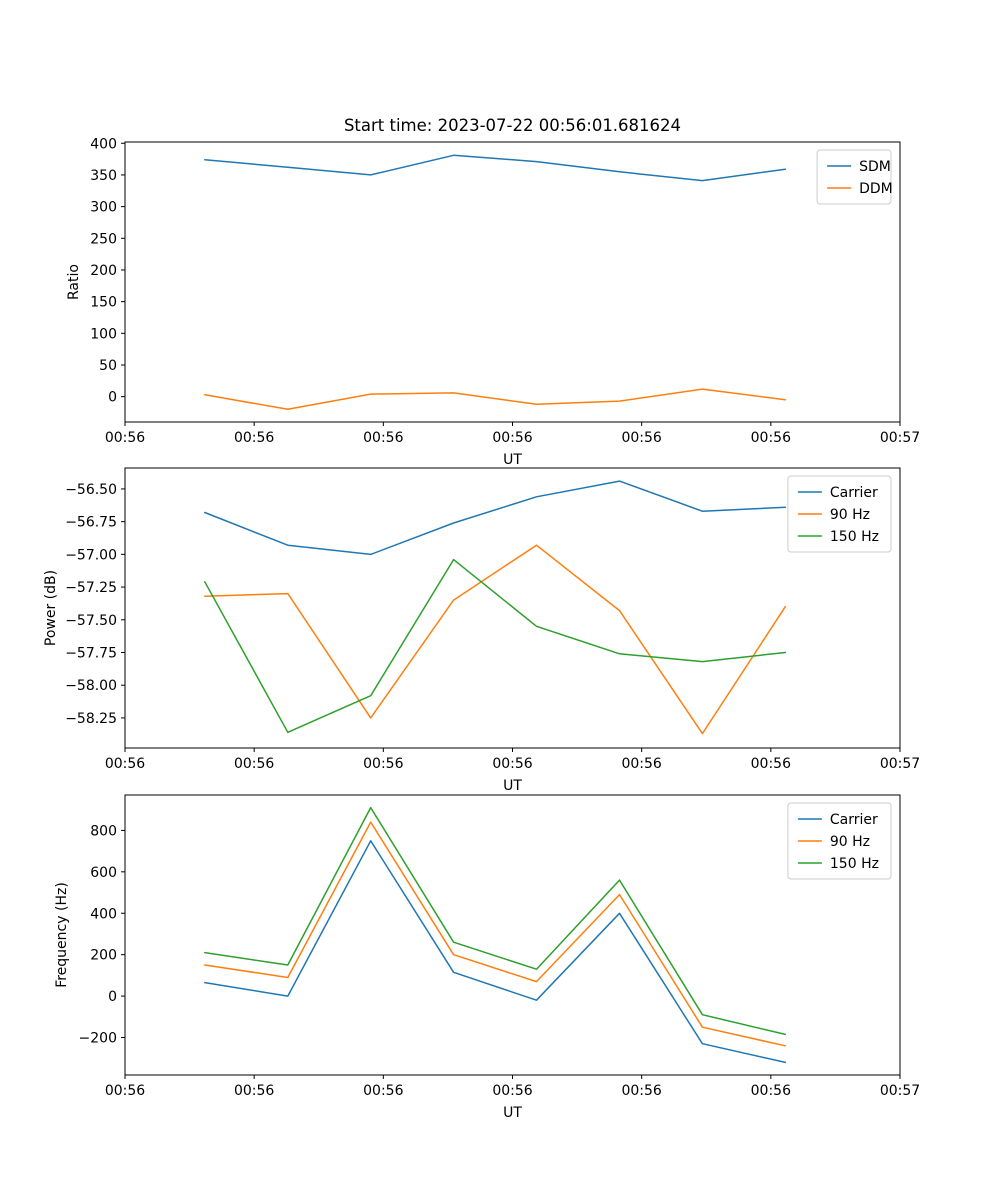  I want to click on legend: SDM DDM, so click(854, 177).